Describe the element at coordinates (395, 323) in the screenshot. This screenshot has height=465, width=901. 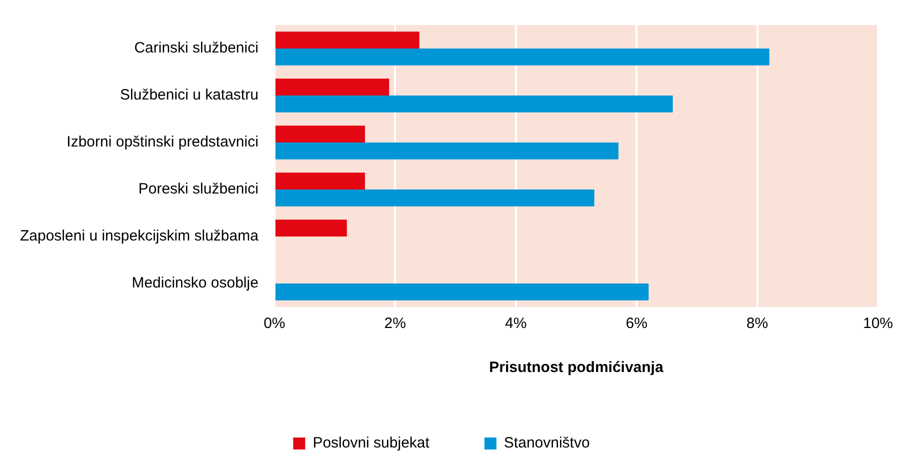
I see `x-tick-label: 2%` at that location.